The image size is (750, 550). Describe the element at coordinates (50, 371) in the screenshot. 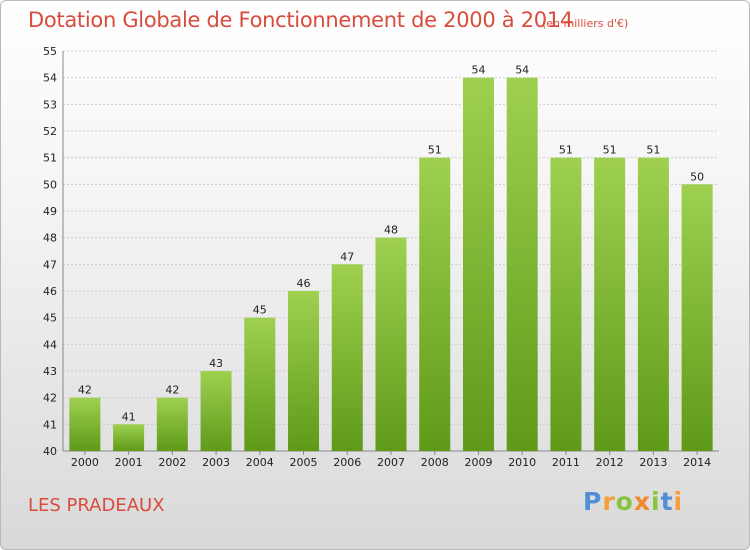

I see `y-tick-label: 43` at that location.